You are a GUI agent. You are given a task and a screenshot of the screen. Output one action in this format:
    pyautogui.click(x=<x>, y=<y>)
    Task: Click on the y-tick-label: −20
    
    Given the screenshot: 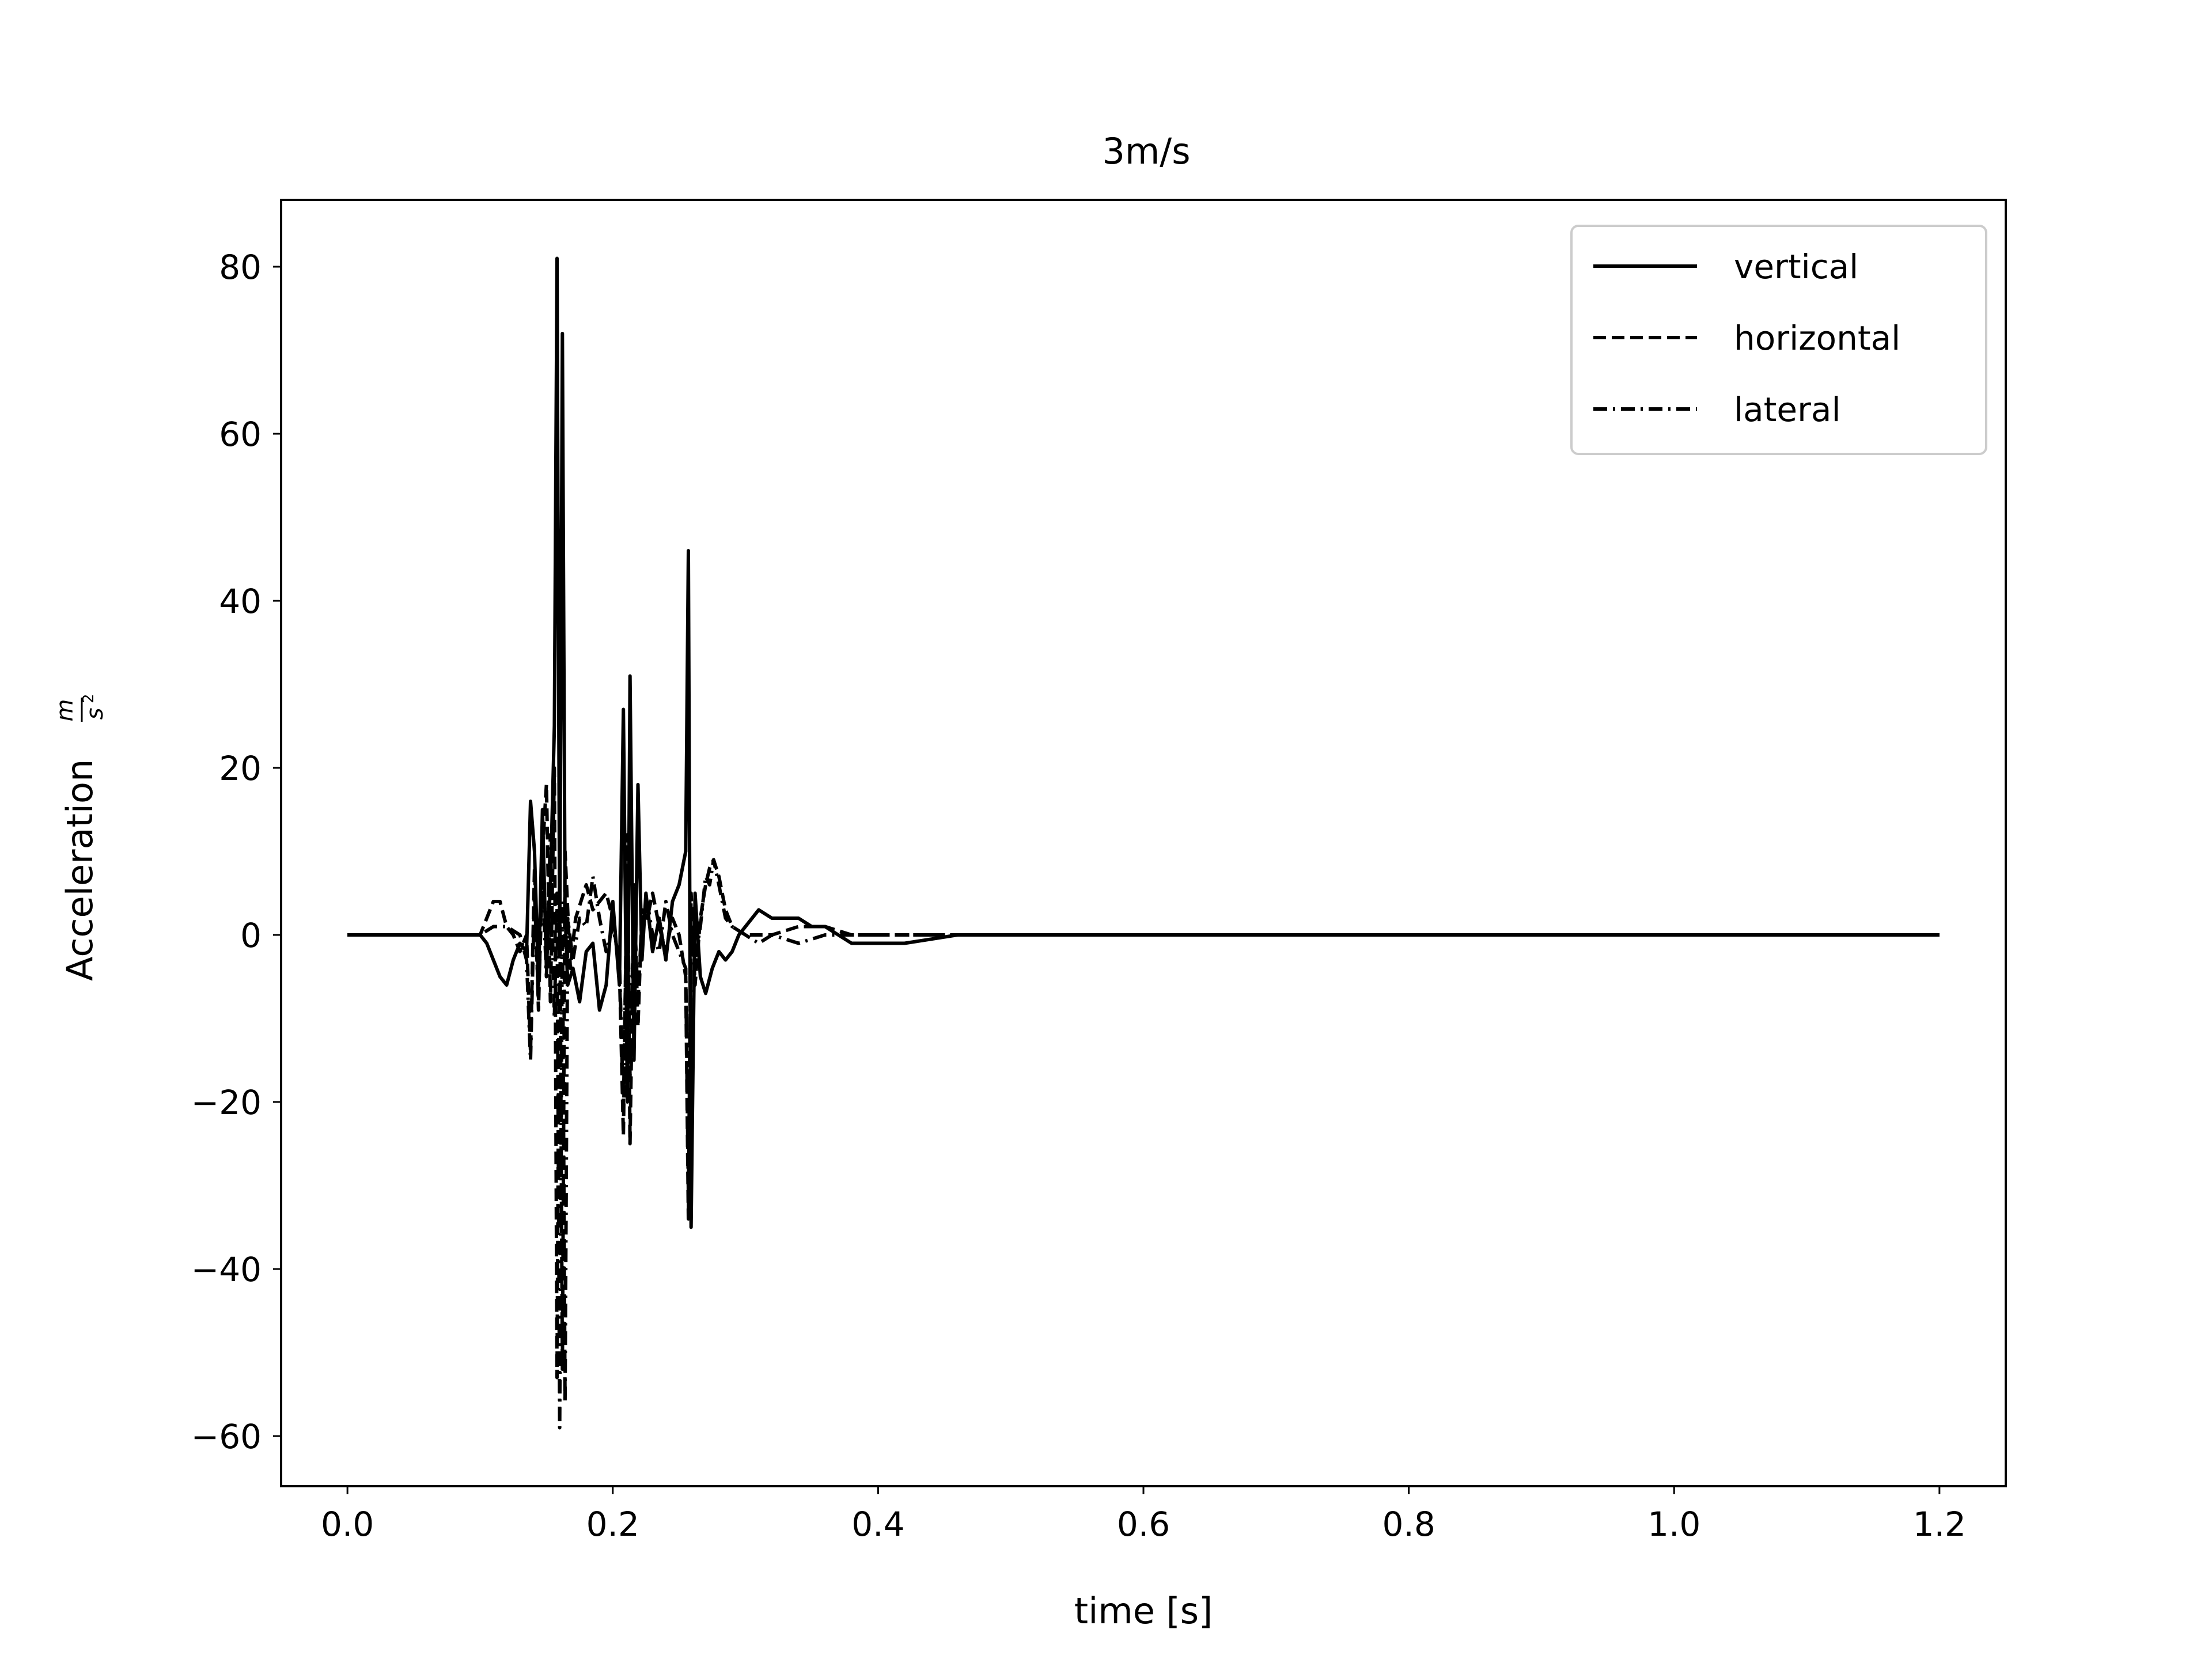 What is the action you would take?
    pyautogui.click(x=226, y=1102)
    